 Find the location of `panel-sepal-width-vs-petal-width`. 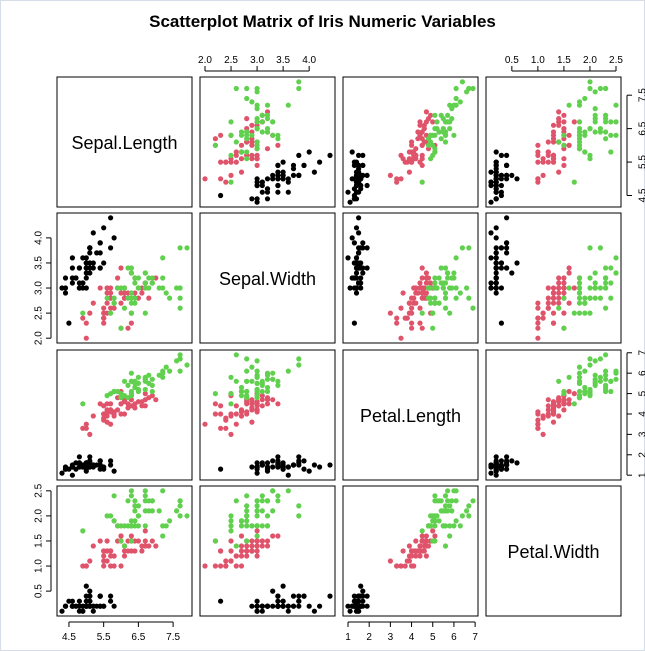

panel-sepal-width-vs-petal-width is located at coordinates (553, 278).